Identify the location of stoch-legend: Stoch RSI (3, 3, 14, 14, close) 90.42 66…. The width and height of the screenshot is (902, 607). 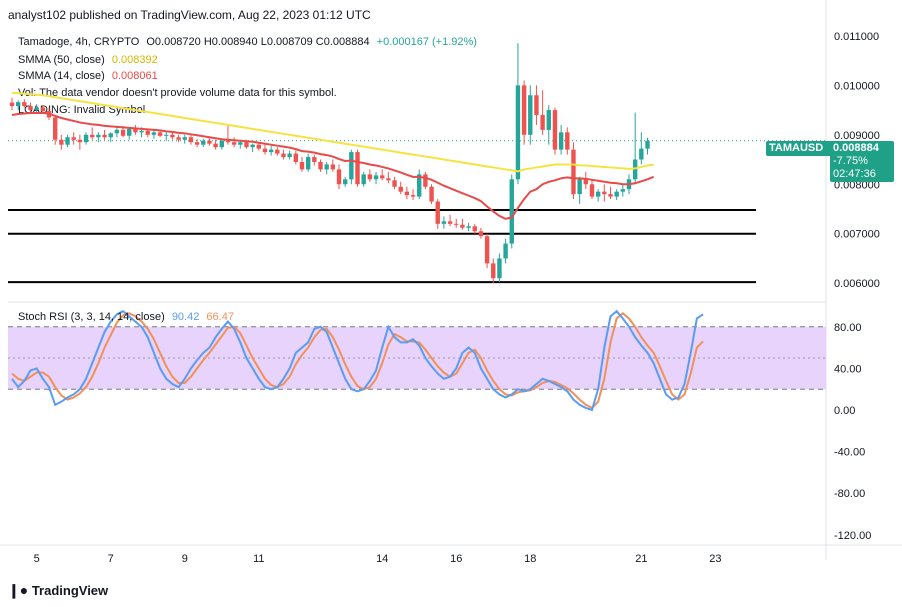
(126, 317).